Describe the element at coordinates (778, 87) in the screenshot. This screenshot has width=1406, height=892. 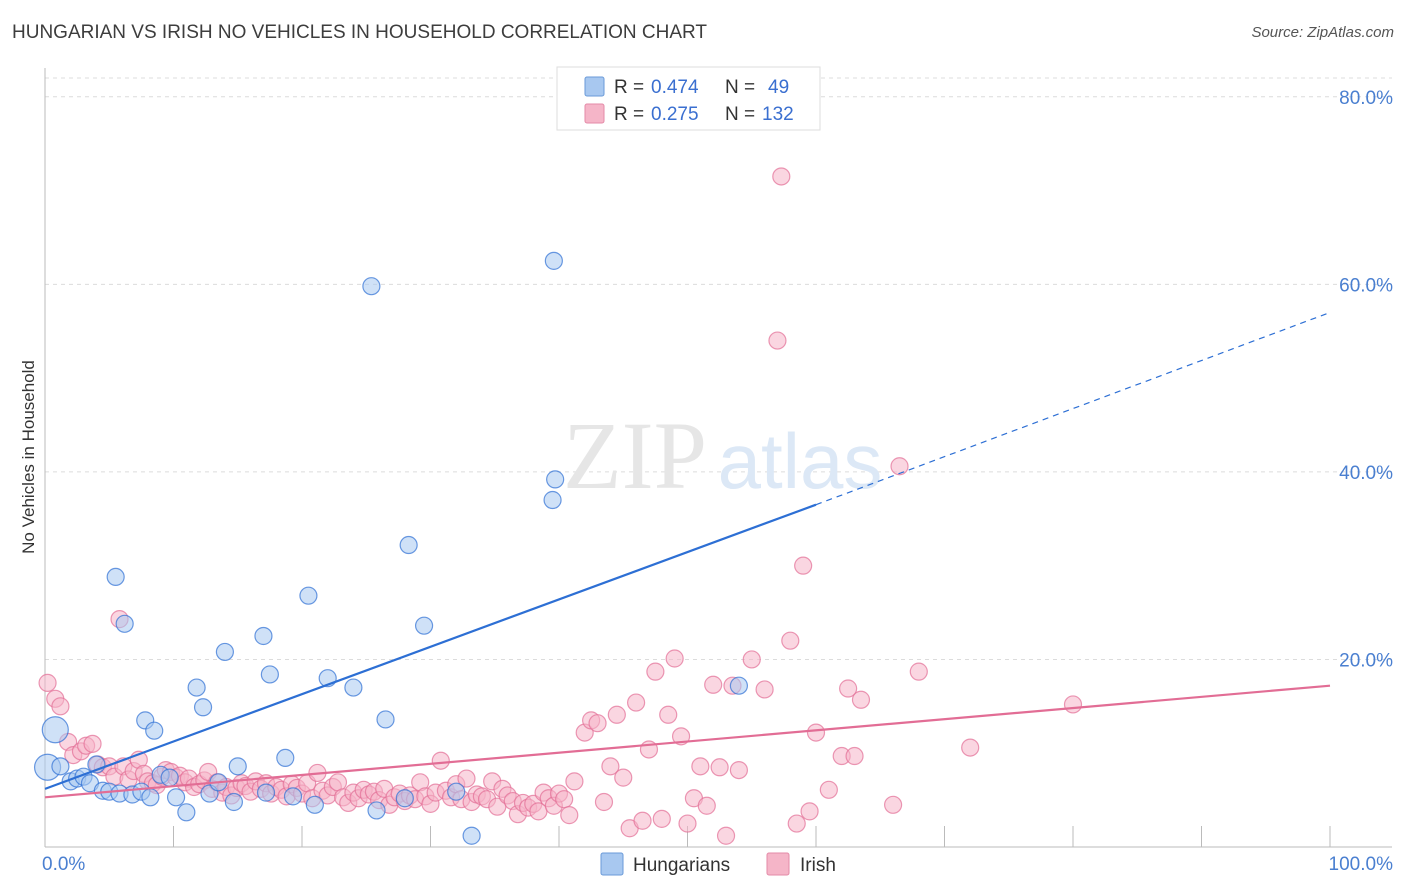
I see `legend-n-value: 49` at that location.